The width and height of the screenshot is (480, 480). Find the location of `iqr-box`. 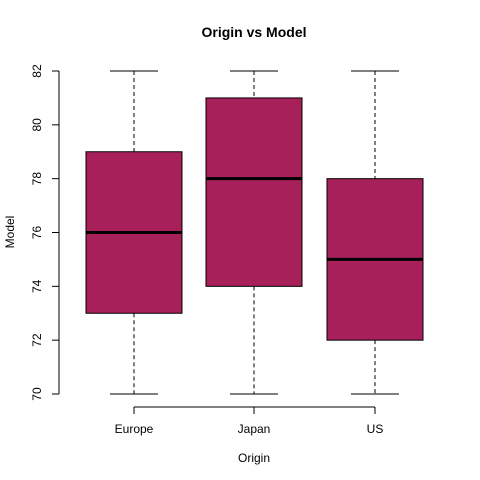

iqr-box is located at coordinates (254, 192).